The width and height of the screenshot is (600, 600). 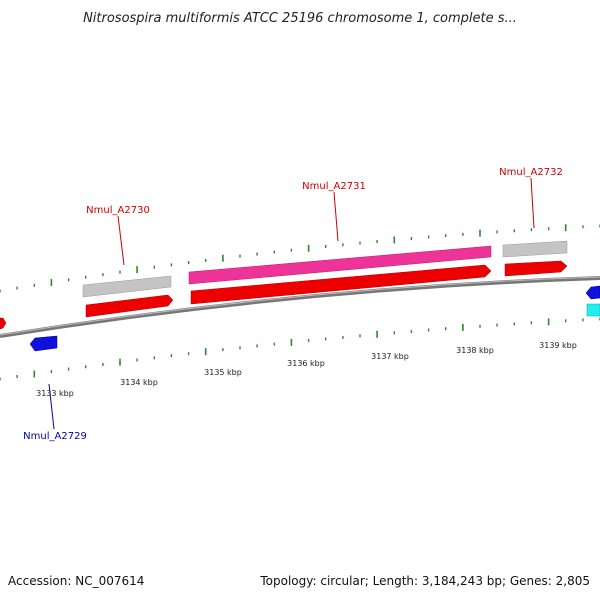 What do you see at coordinates (118, 210) in the screenshot?
I see `gene-label-Nmul_A2730: Nmul_A2730` at bounding box center [118, 210].